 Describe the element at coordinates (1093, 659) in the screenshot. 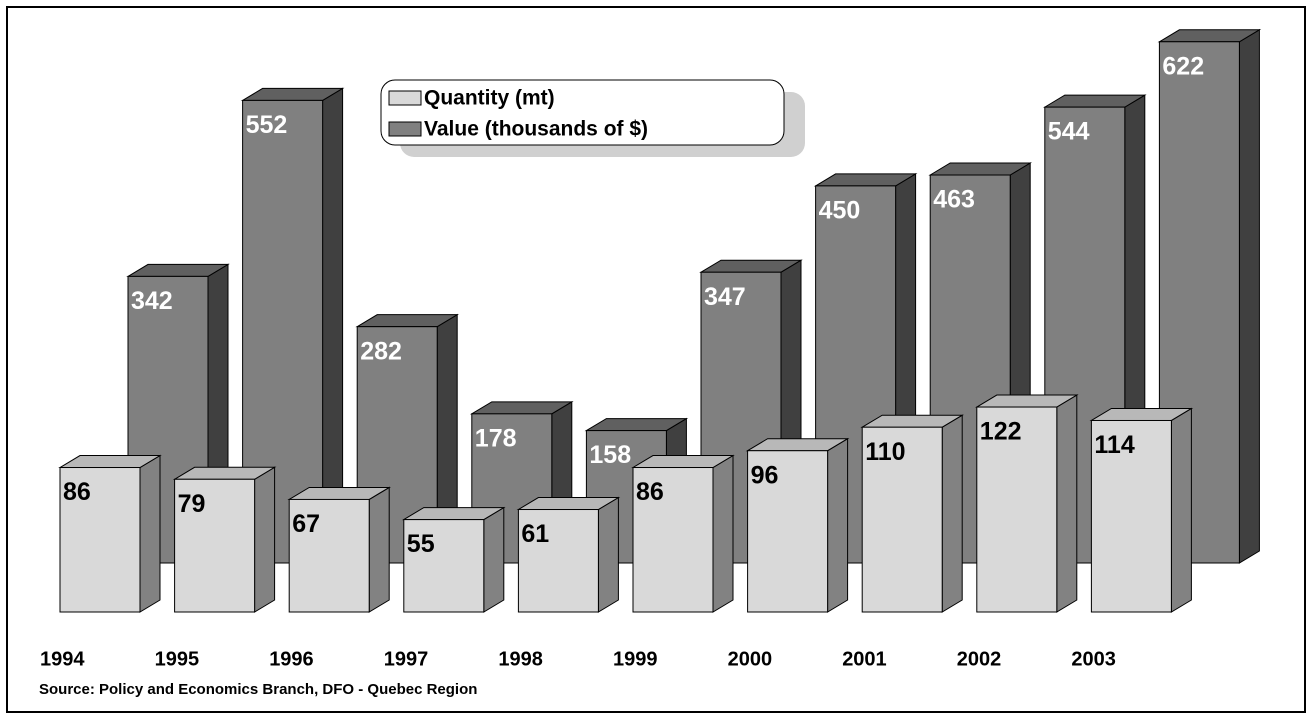

I see `x-tick-label: 2003` at that location.